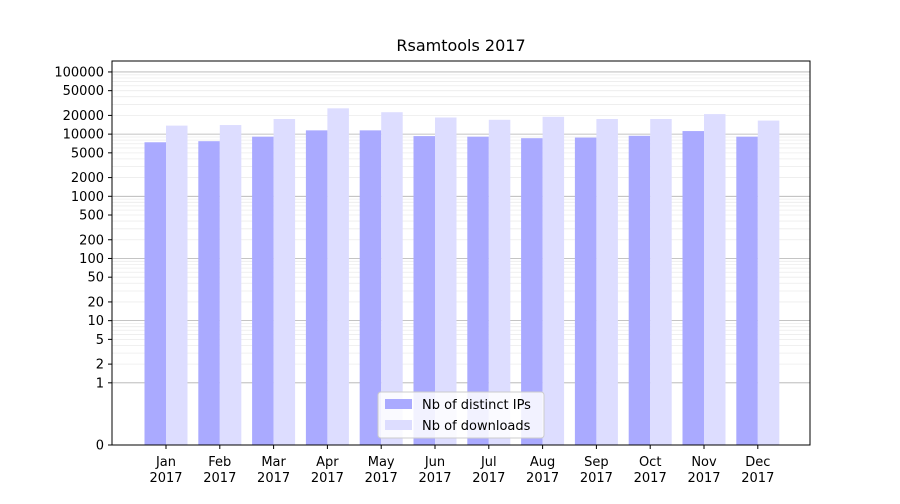 This screenshot has width=900, height=504. I want to click on x-tick-month-label: Nov, so click(704, 462).